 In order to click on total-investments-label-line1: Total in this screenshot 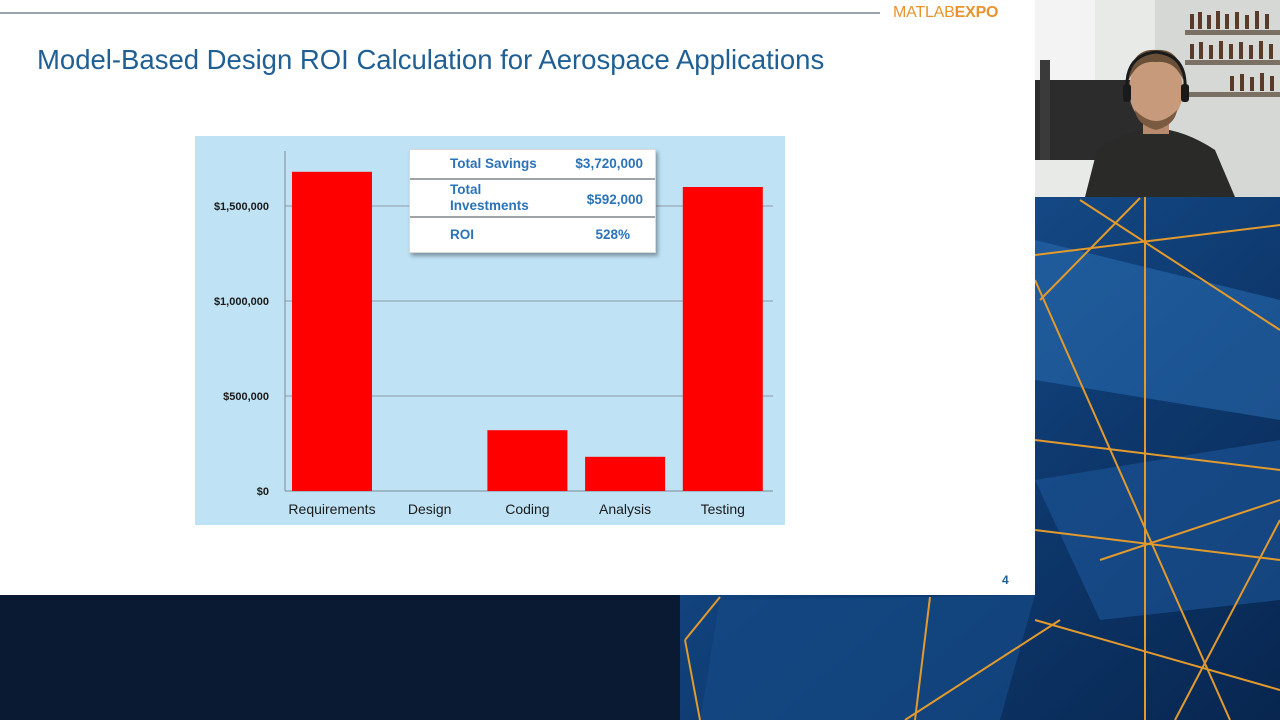, I will do `click(466, 189)`.